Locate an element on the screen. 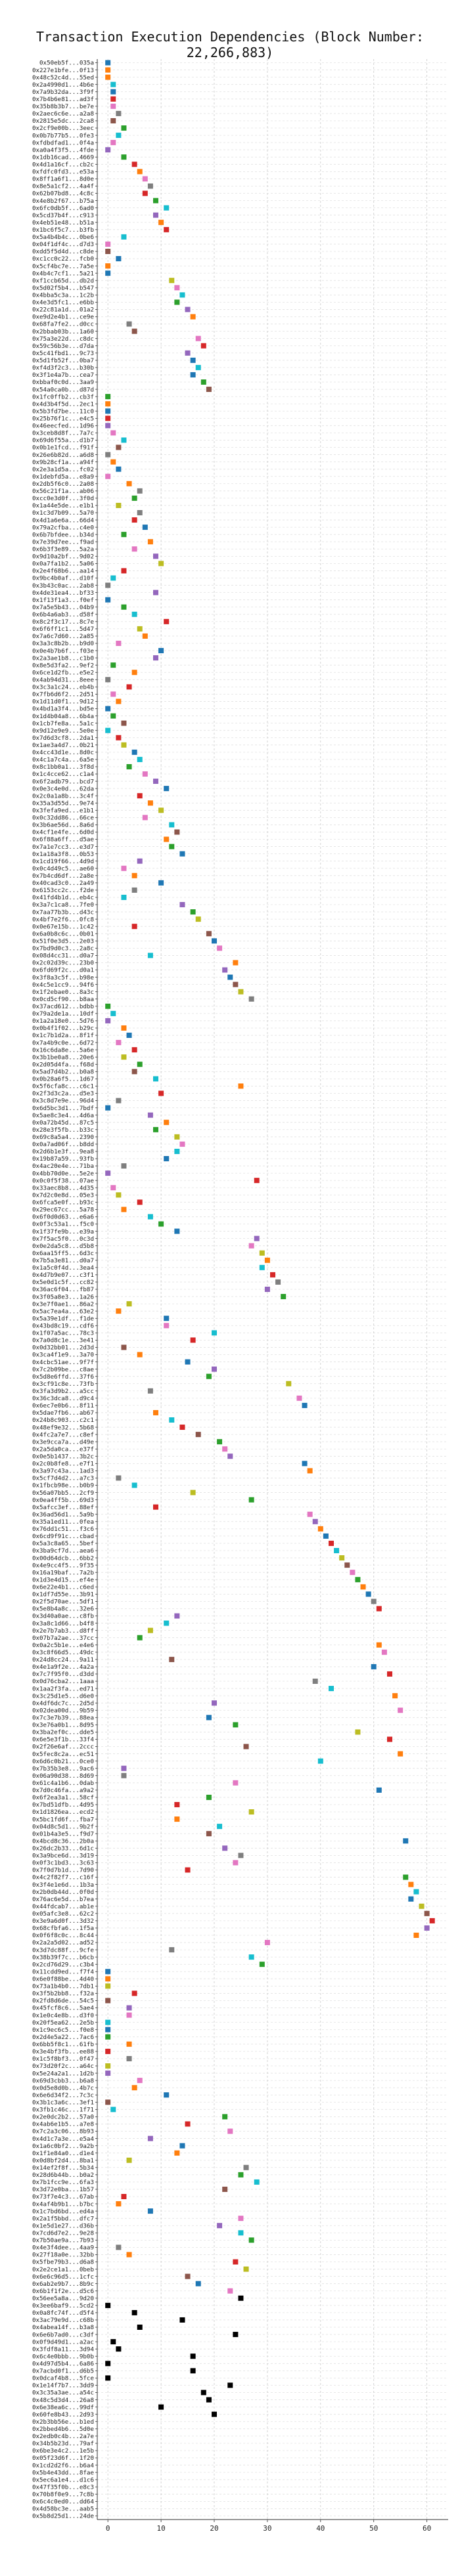  y-tick-label: 0x20f5ea62...2e5b is located at coordinates (63, 2023).